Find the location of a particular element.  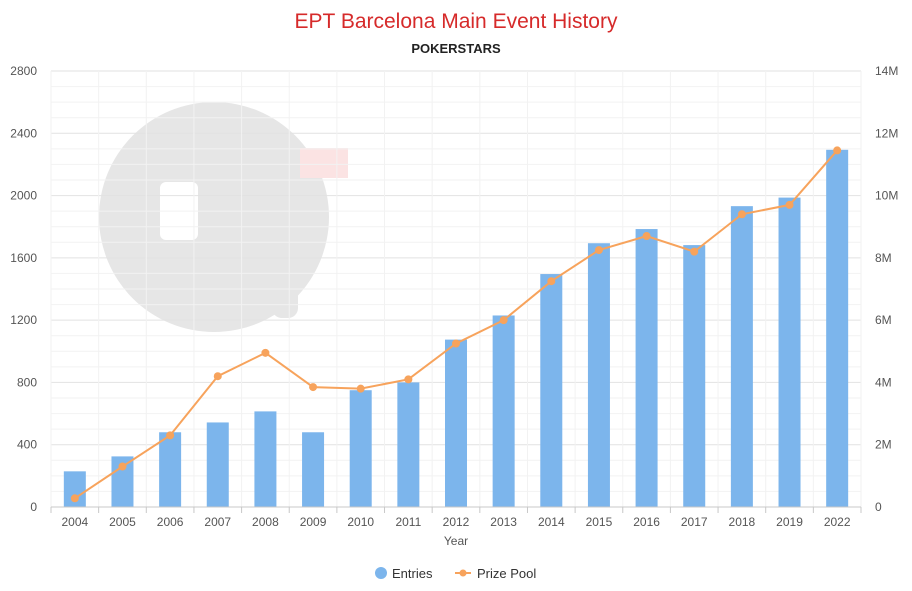

x-tick-label-2012: 2012 is located at coordinates (456, 522).